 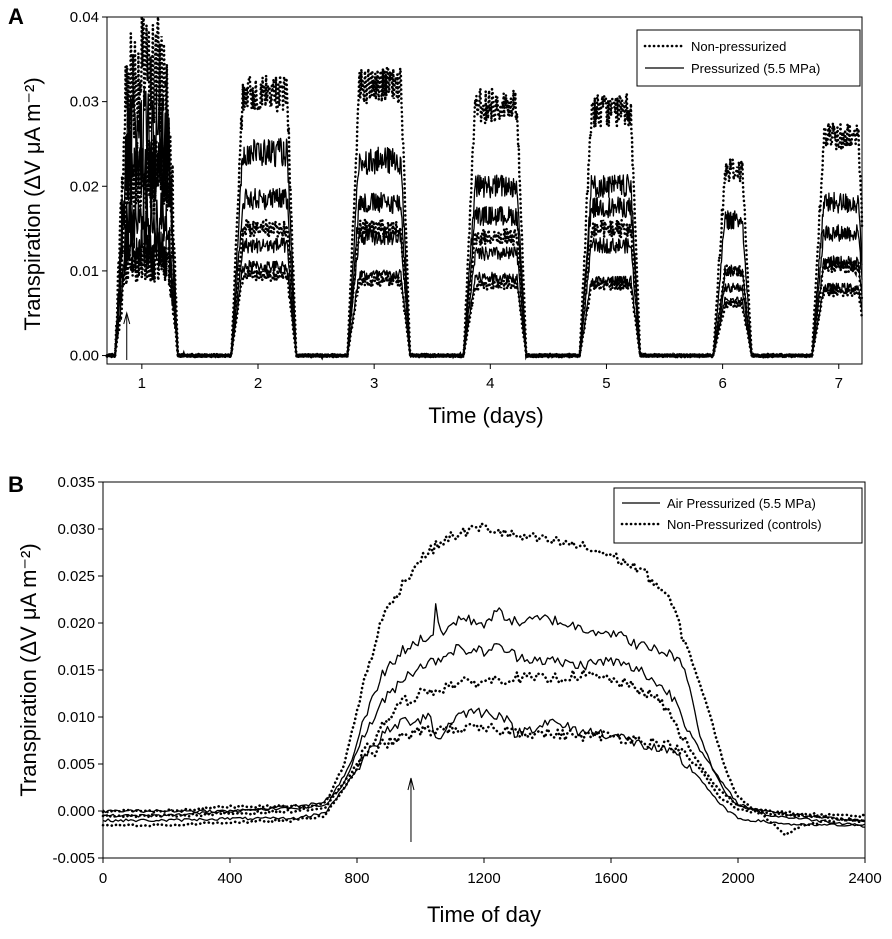 What do you see at coordinates (229, 878) in the screenshot?
I see `panel-b-x-tick-label-1: 400` at bounding box center [229, 878].